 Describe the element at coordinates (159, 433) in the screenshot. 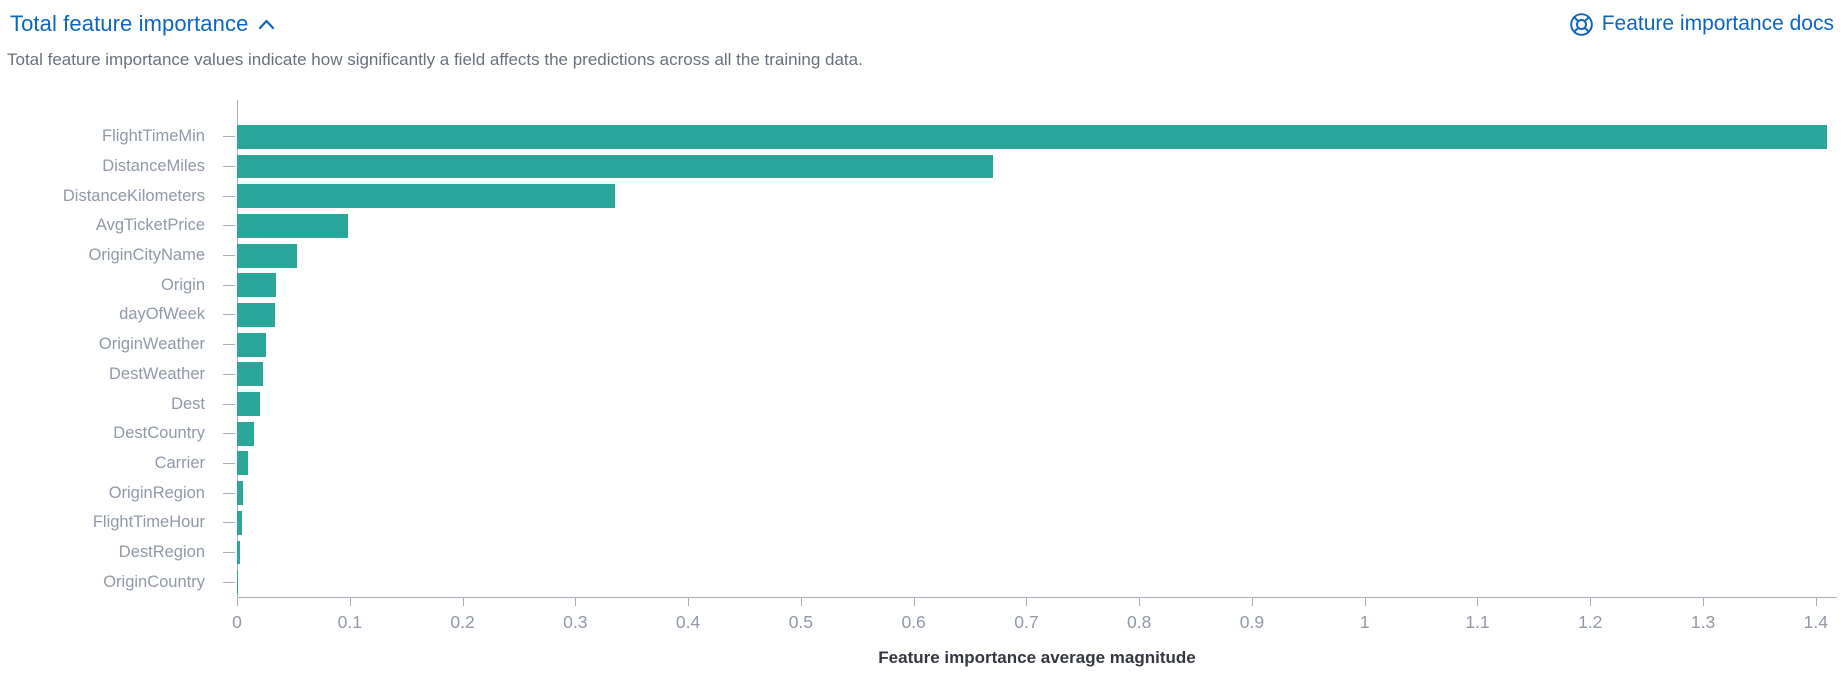

I see `y-axis-label: DestCountry` at that location.